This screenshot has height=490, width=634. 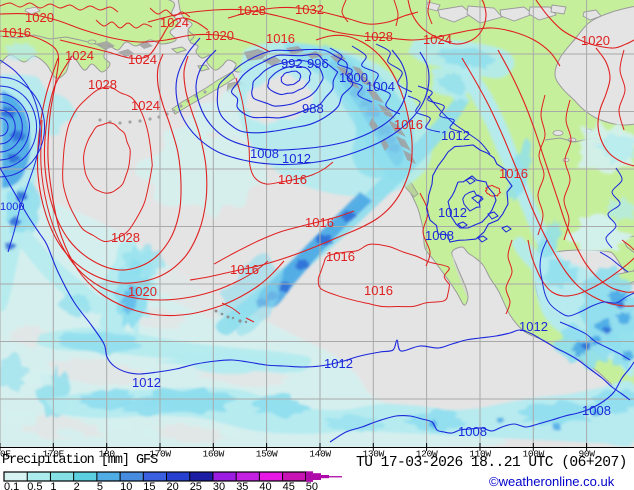 What do you see at coordinates (313, 108) in the screenshot?
I see `svg-text: 988` at bounding box center [313, 108].